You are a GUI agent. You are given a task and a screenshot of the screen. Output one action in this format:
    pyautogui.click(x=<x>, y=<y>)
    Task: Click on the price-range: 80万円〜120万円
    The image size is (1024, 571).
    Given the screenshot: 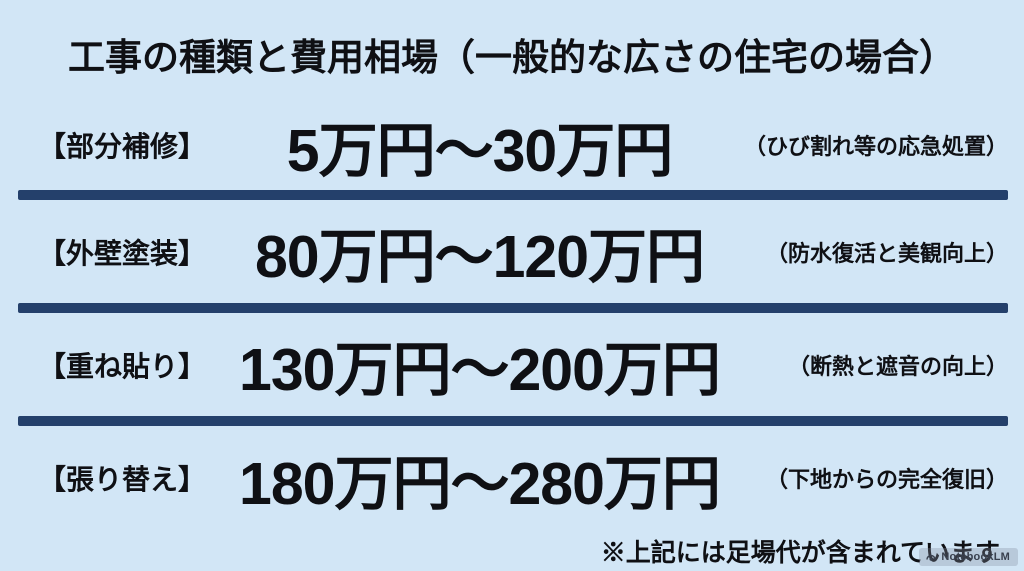 What is the action you would take?
    pyautogui.click(x=479, y=257)
    